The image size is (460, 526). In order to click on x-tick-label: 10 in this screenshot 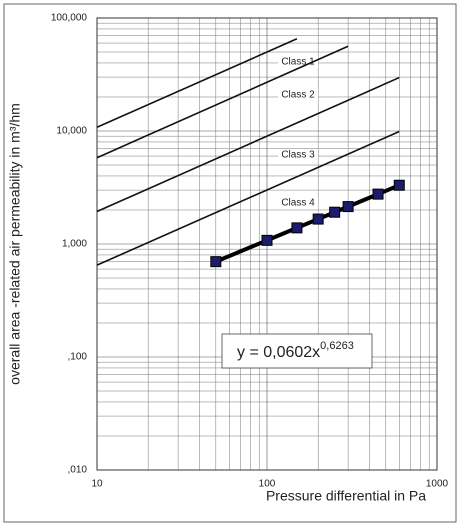, I will do `click(97, 484)`.